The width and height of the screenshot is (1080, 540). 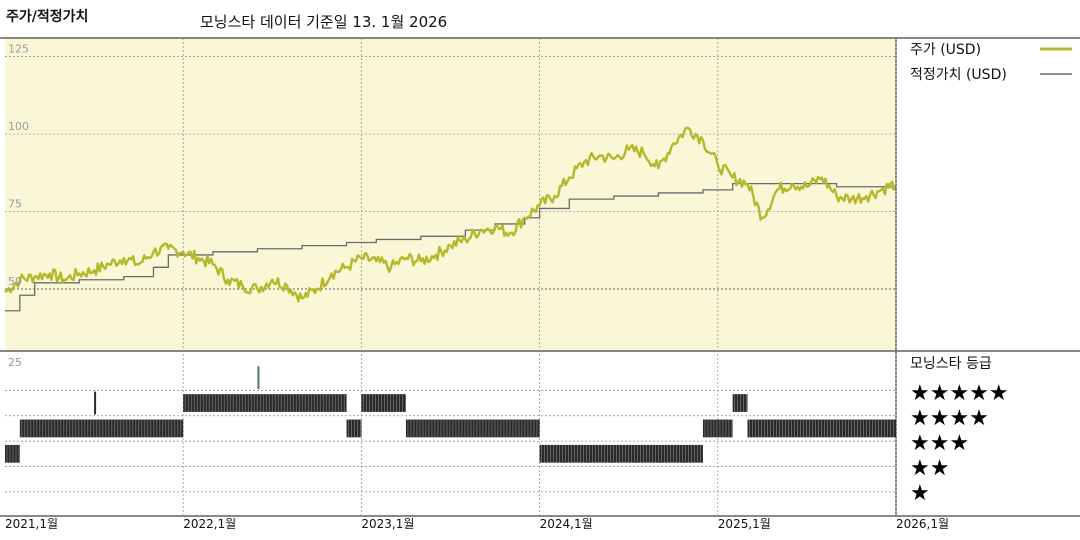 What do you see at coordinates (15, 204) in the screenshot?
I see `y-tick-label: 75` at bounding box center [15, 204].